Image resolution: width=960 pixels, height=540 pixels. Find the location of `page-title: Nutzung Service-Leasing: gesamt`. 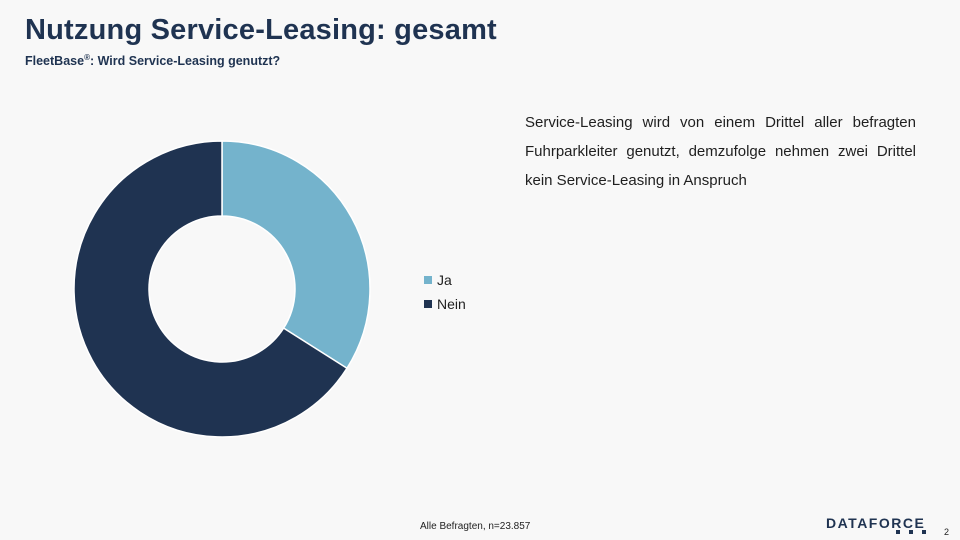

page-title: Nutzung Service-Leasing: gesamt is located at coordinates (261, 30).